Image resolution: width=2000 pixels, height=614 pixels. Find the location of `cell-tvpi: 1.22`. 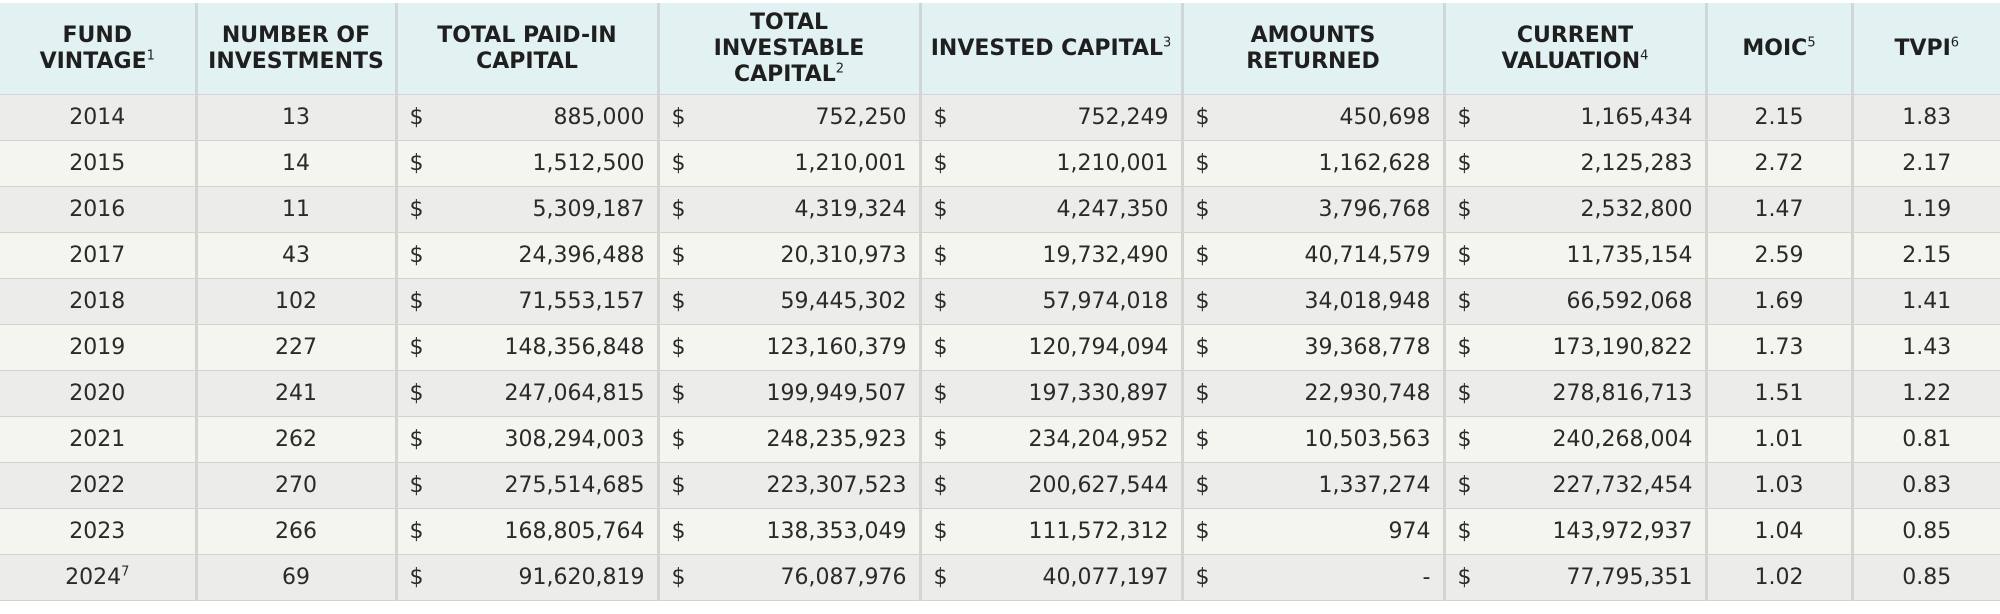

cell-tvpi: 1.22 is located at coordinates (1925, 393).